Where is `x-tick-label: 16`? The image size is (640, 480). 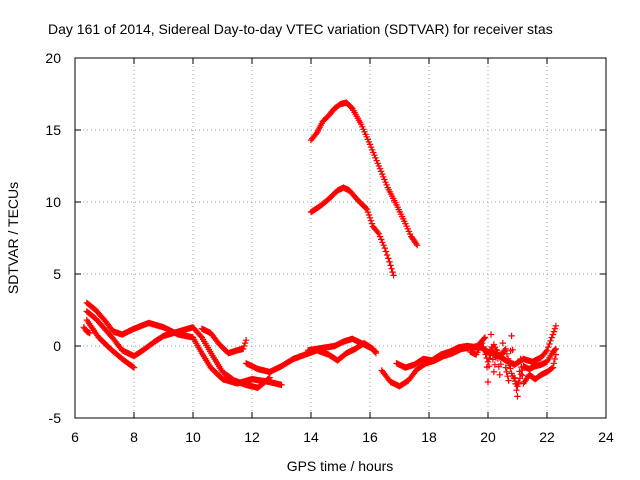
x-tick-label: 16 is located at coordinates (370, 437).